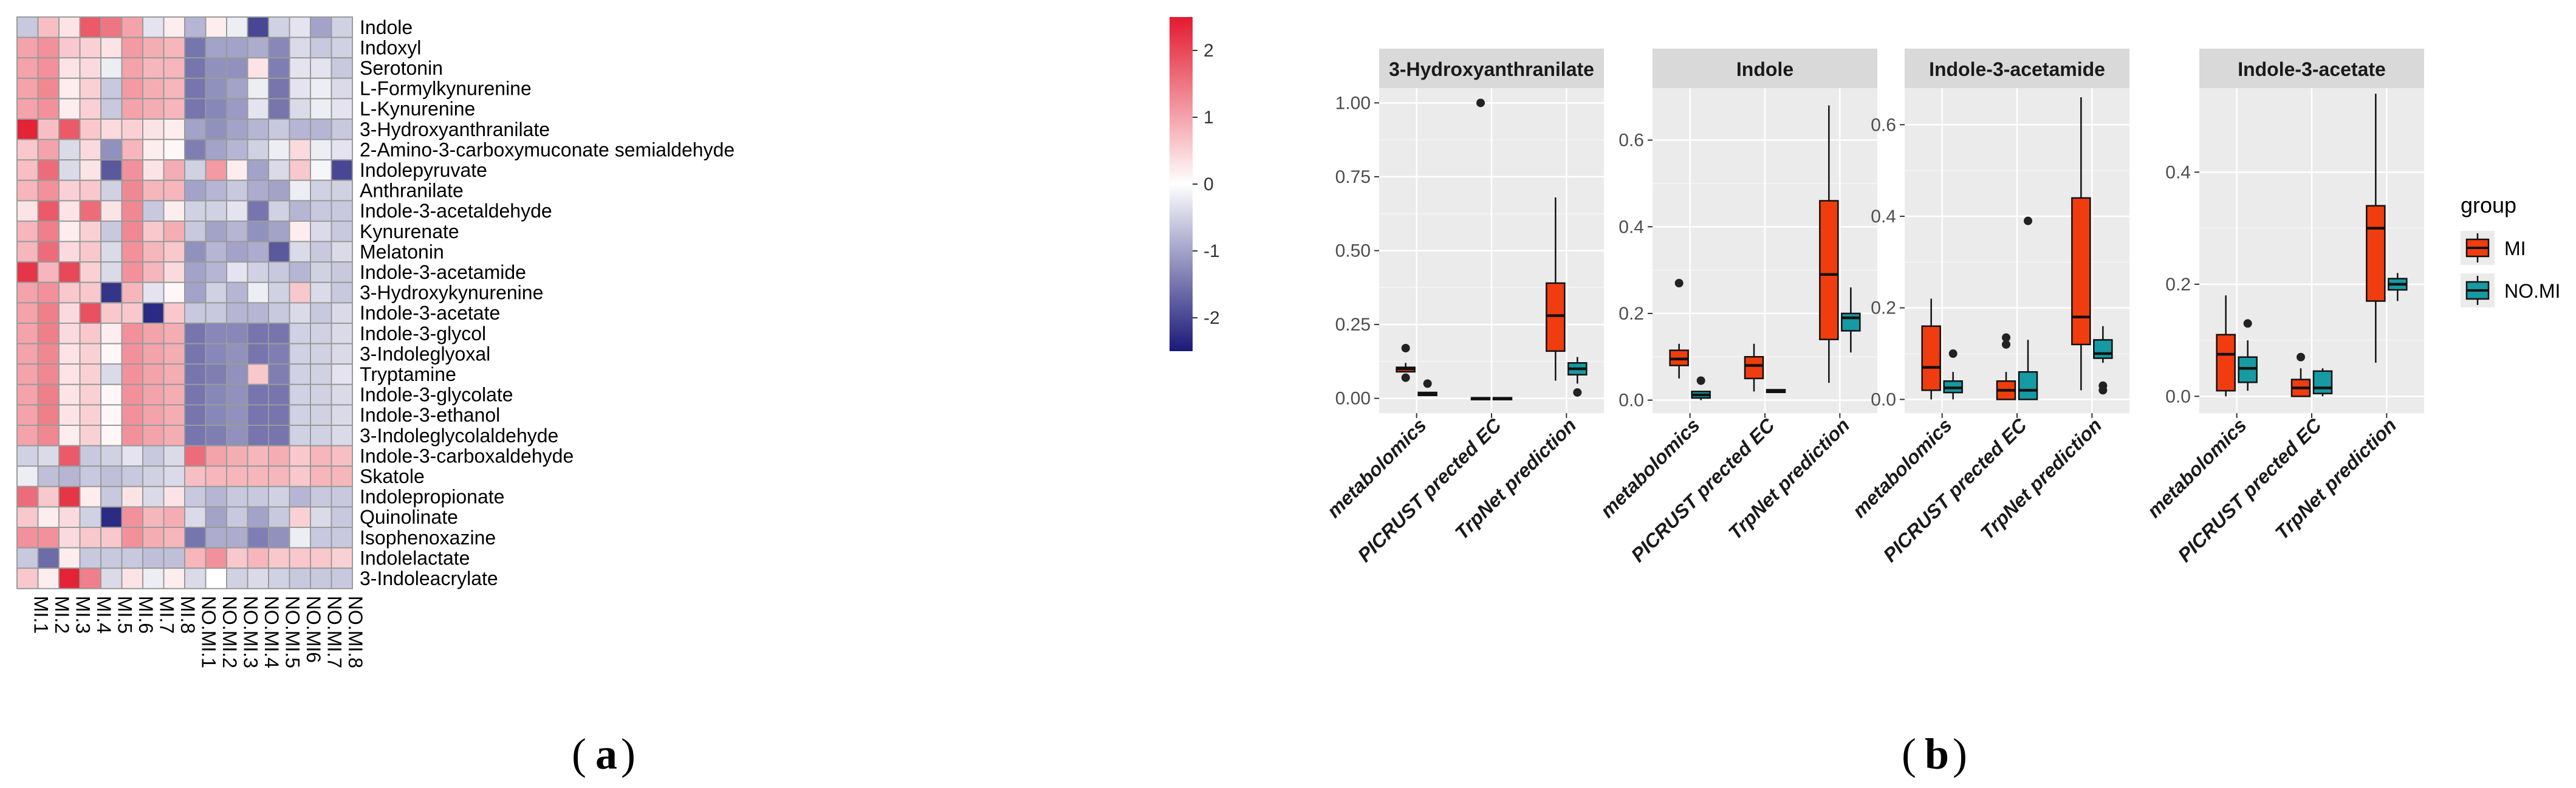 This screenshot has width=2576, height=788. What do you see at coordinates (146, 615) in the screenshot?
I see `heatmap-column-label: MI.6` at bounding box center [146, 615].